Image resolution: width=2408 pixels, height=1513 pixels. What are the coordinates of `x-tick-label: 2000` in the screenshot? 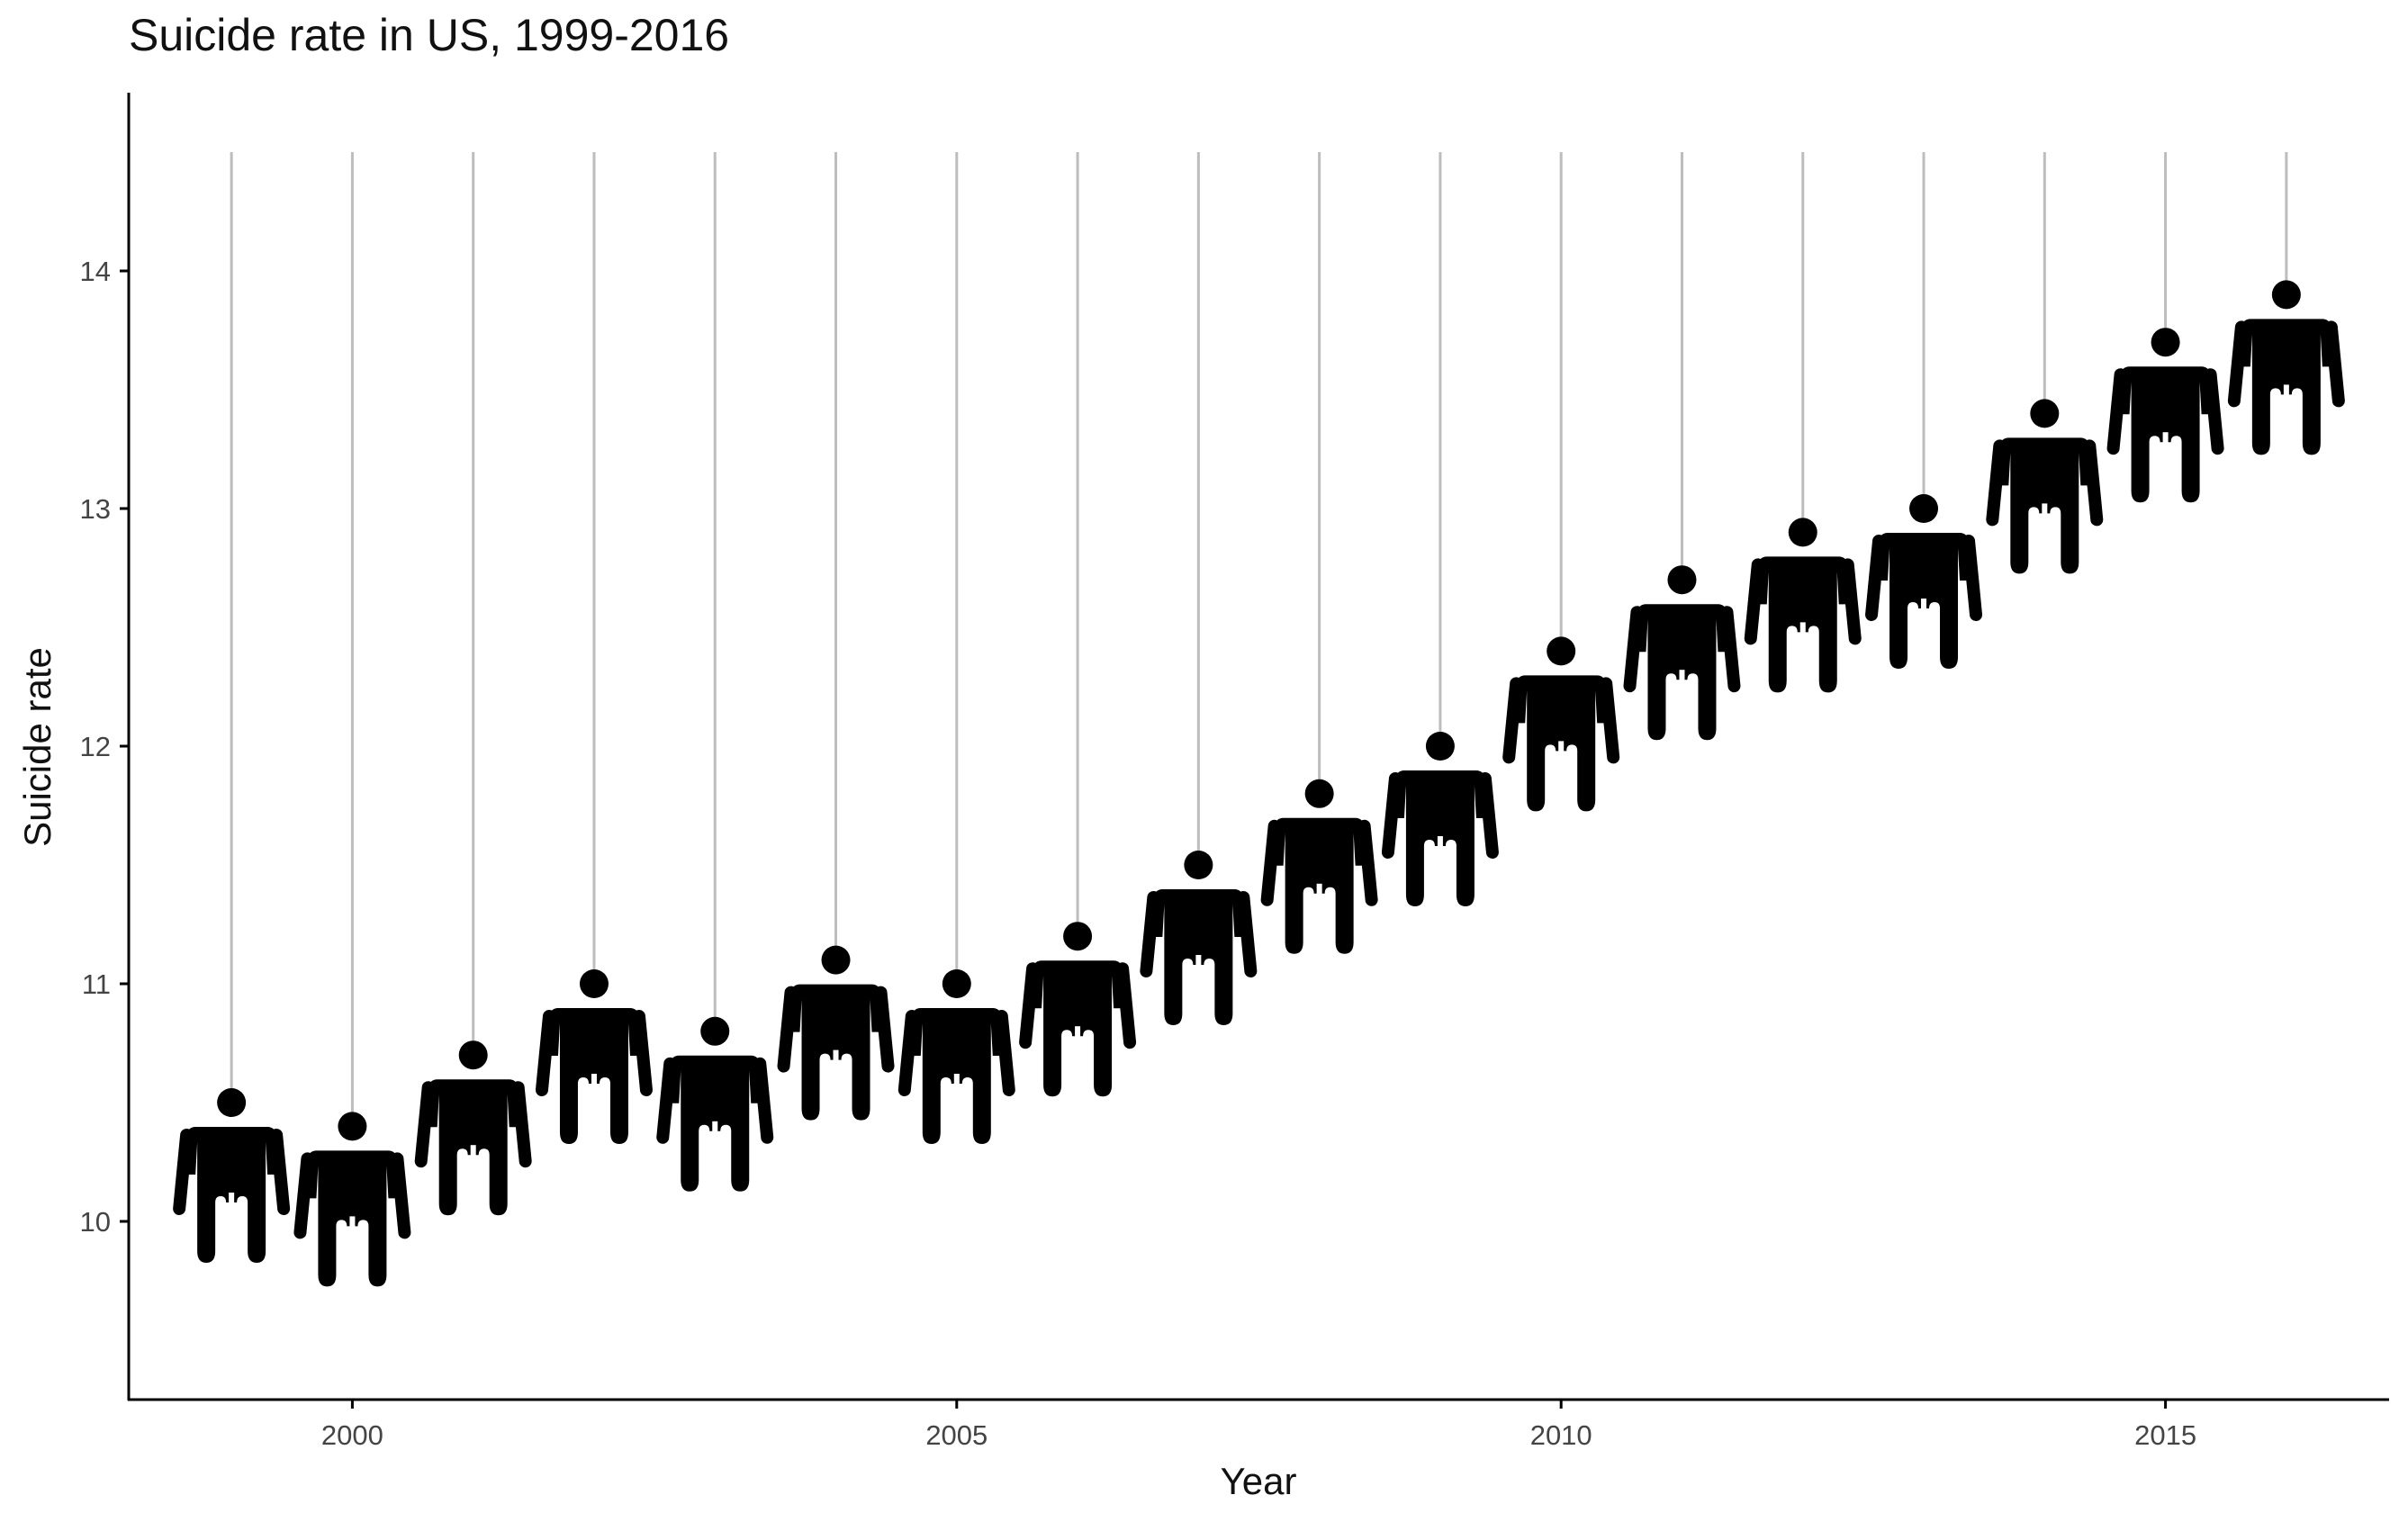 It's located at (352, 1435).